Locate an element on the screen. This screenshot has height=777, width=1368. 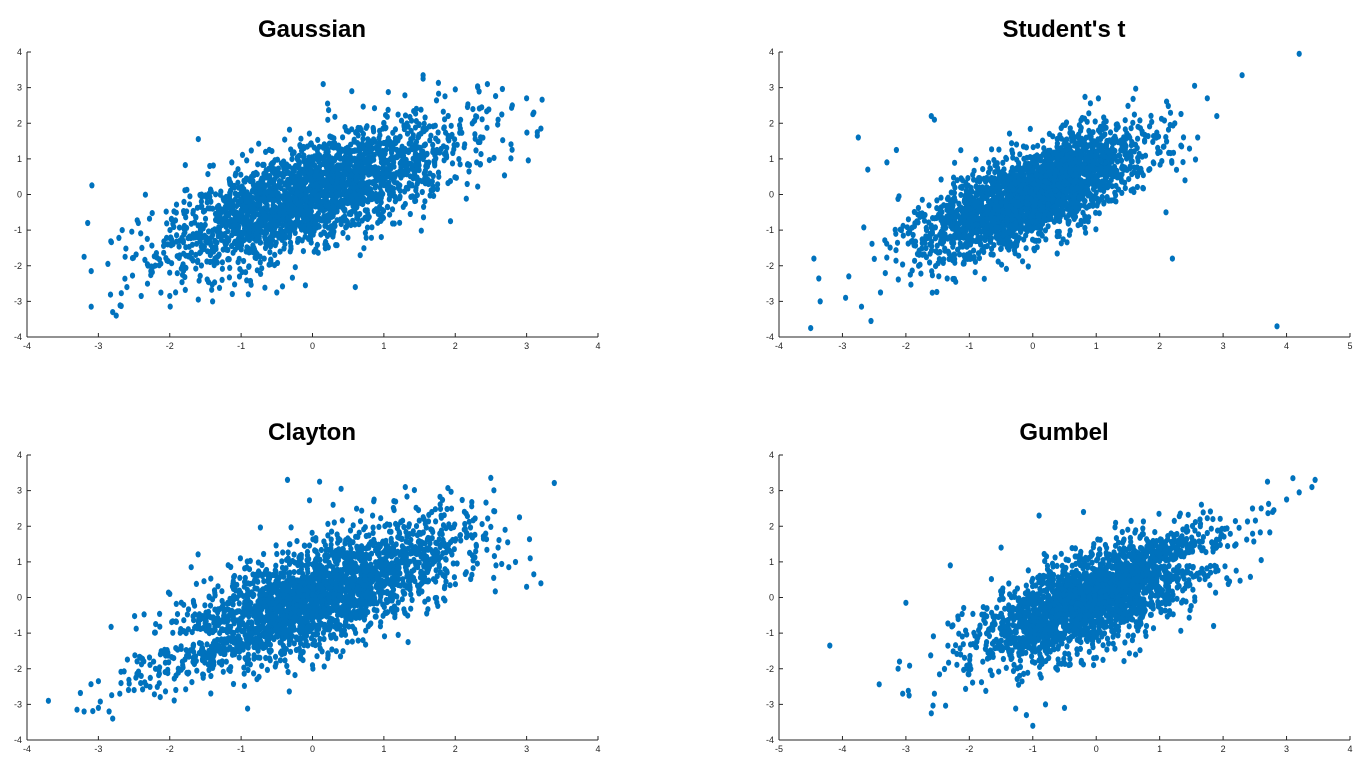
y-tick-label: 3 is located at coordinates (771, 88).